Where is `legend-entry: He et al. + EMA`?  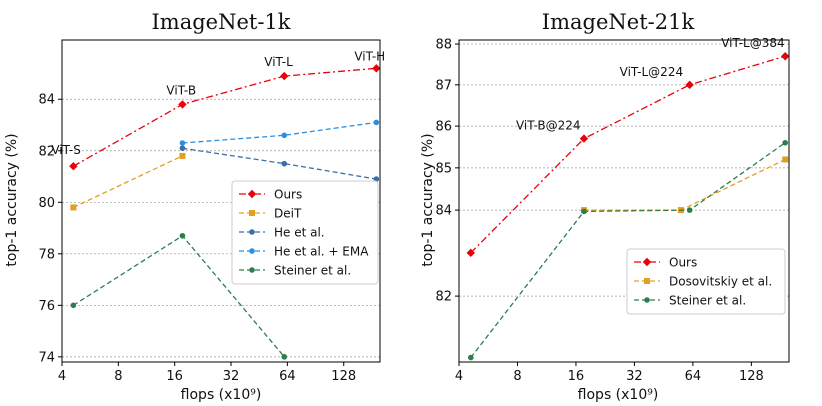
legend-entry: He et al. + EMA is located at coordinates (304, 251).